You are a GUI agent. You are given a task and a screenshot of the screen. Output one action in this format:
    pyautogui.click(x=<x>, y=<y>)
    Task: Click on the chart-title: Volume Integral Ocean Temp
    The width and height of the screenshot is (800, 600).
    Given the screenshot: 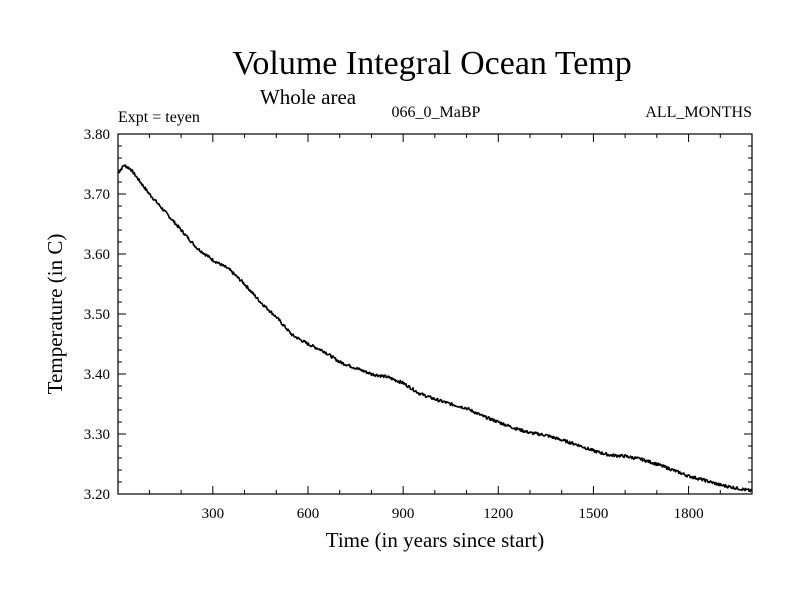 What is the action you would take?
    pyautogui.click(x=432, y=63)
    